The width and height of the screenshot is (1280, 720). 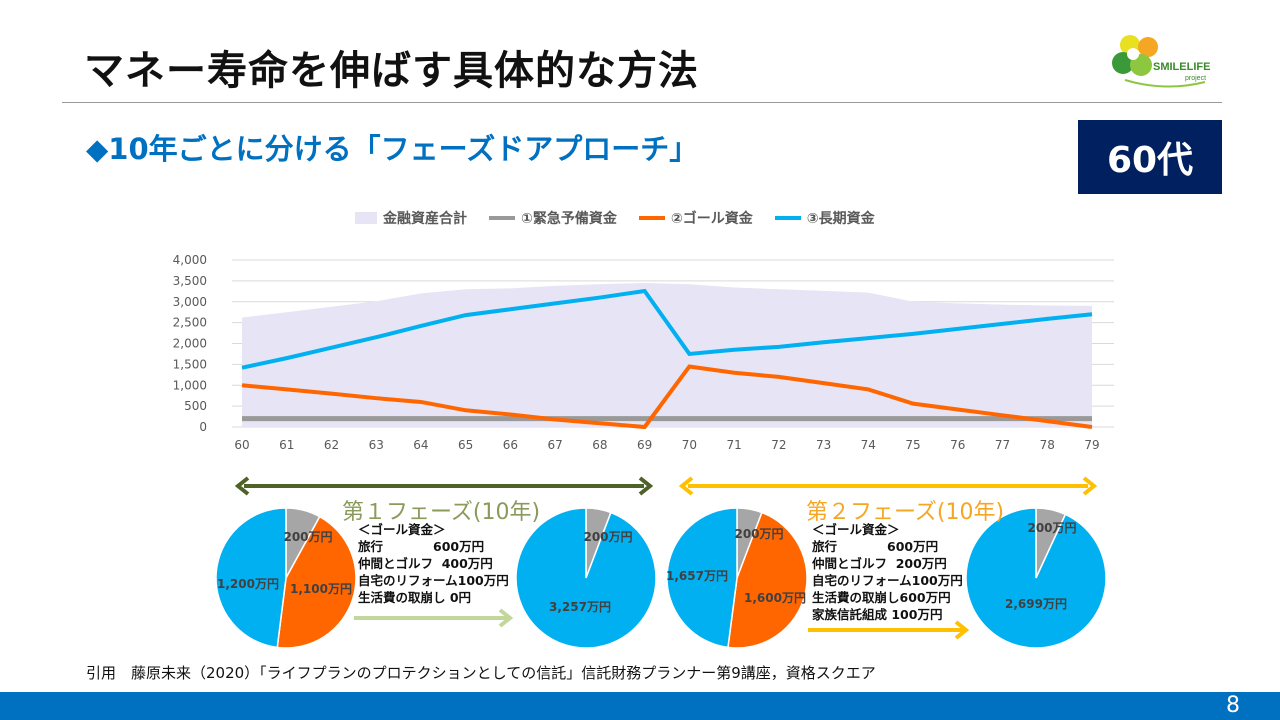 I want to click on legend-item: 金融資産合計, so click(x=411, y=218).